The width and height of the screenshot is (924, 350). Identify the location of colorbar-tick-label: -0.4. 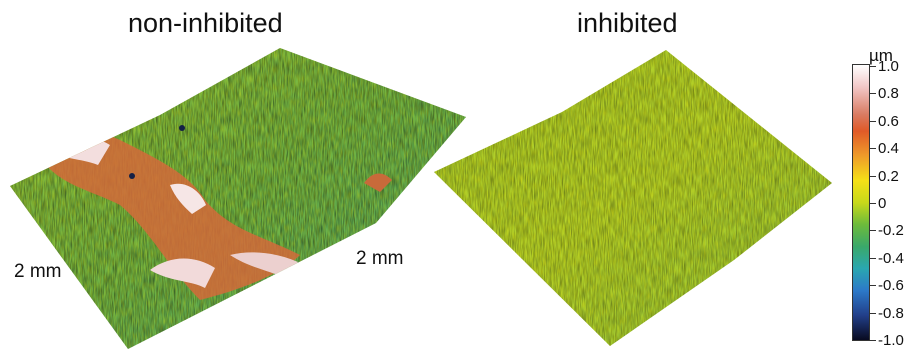
(891, 258).